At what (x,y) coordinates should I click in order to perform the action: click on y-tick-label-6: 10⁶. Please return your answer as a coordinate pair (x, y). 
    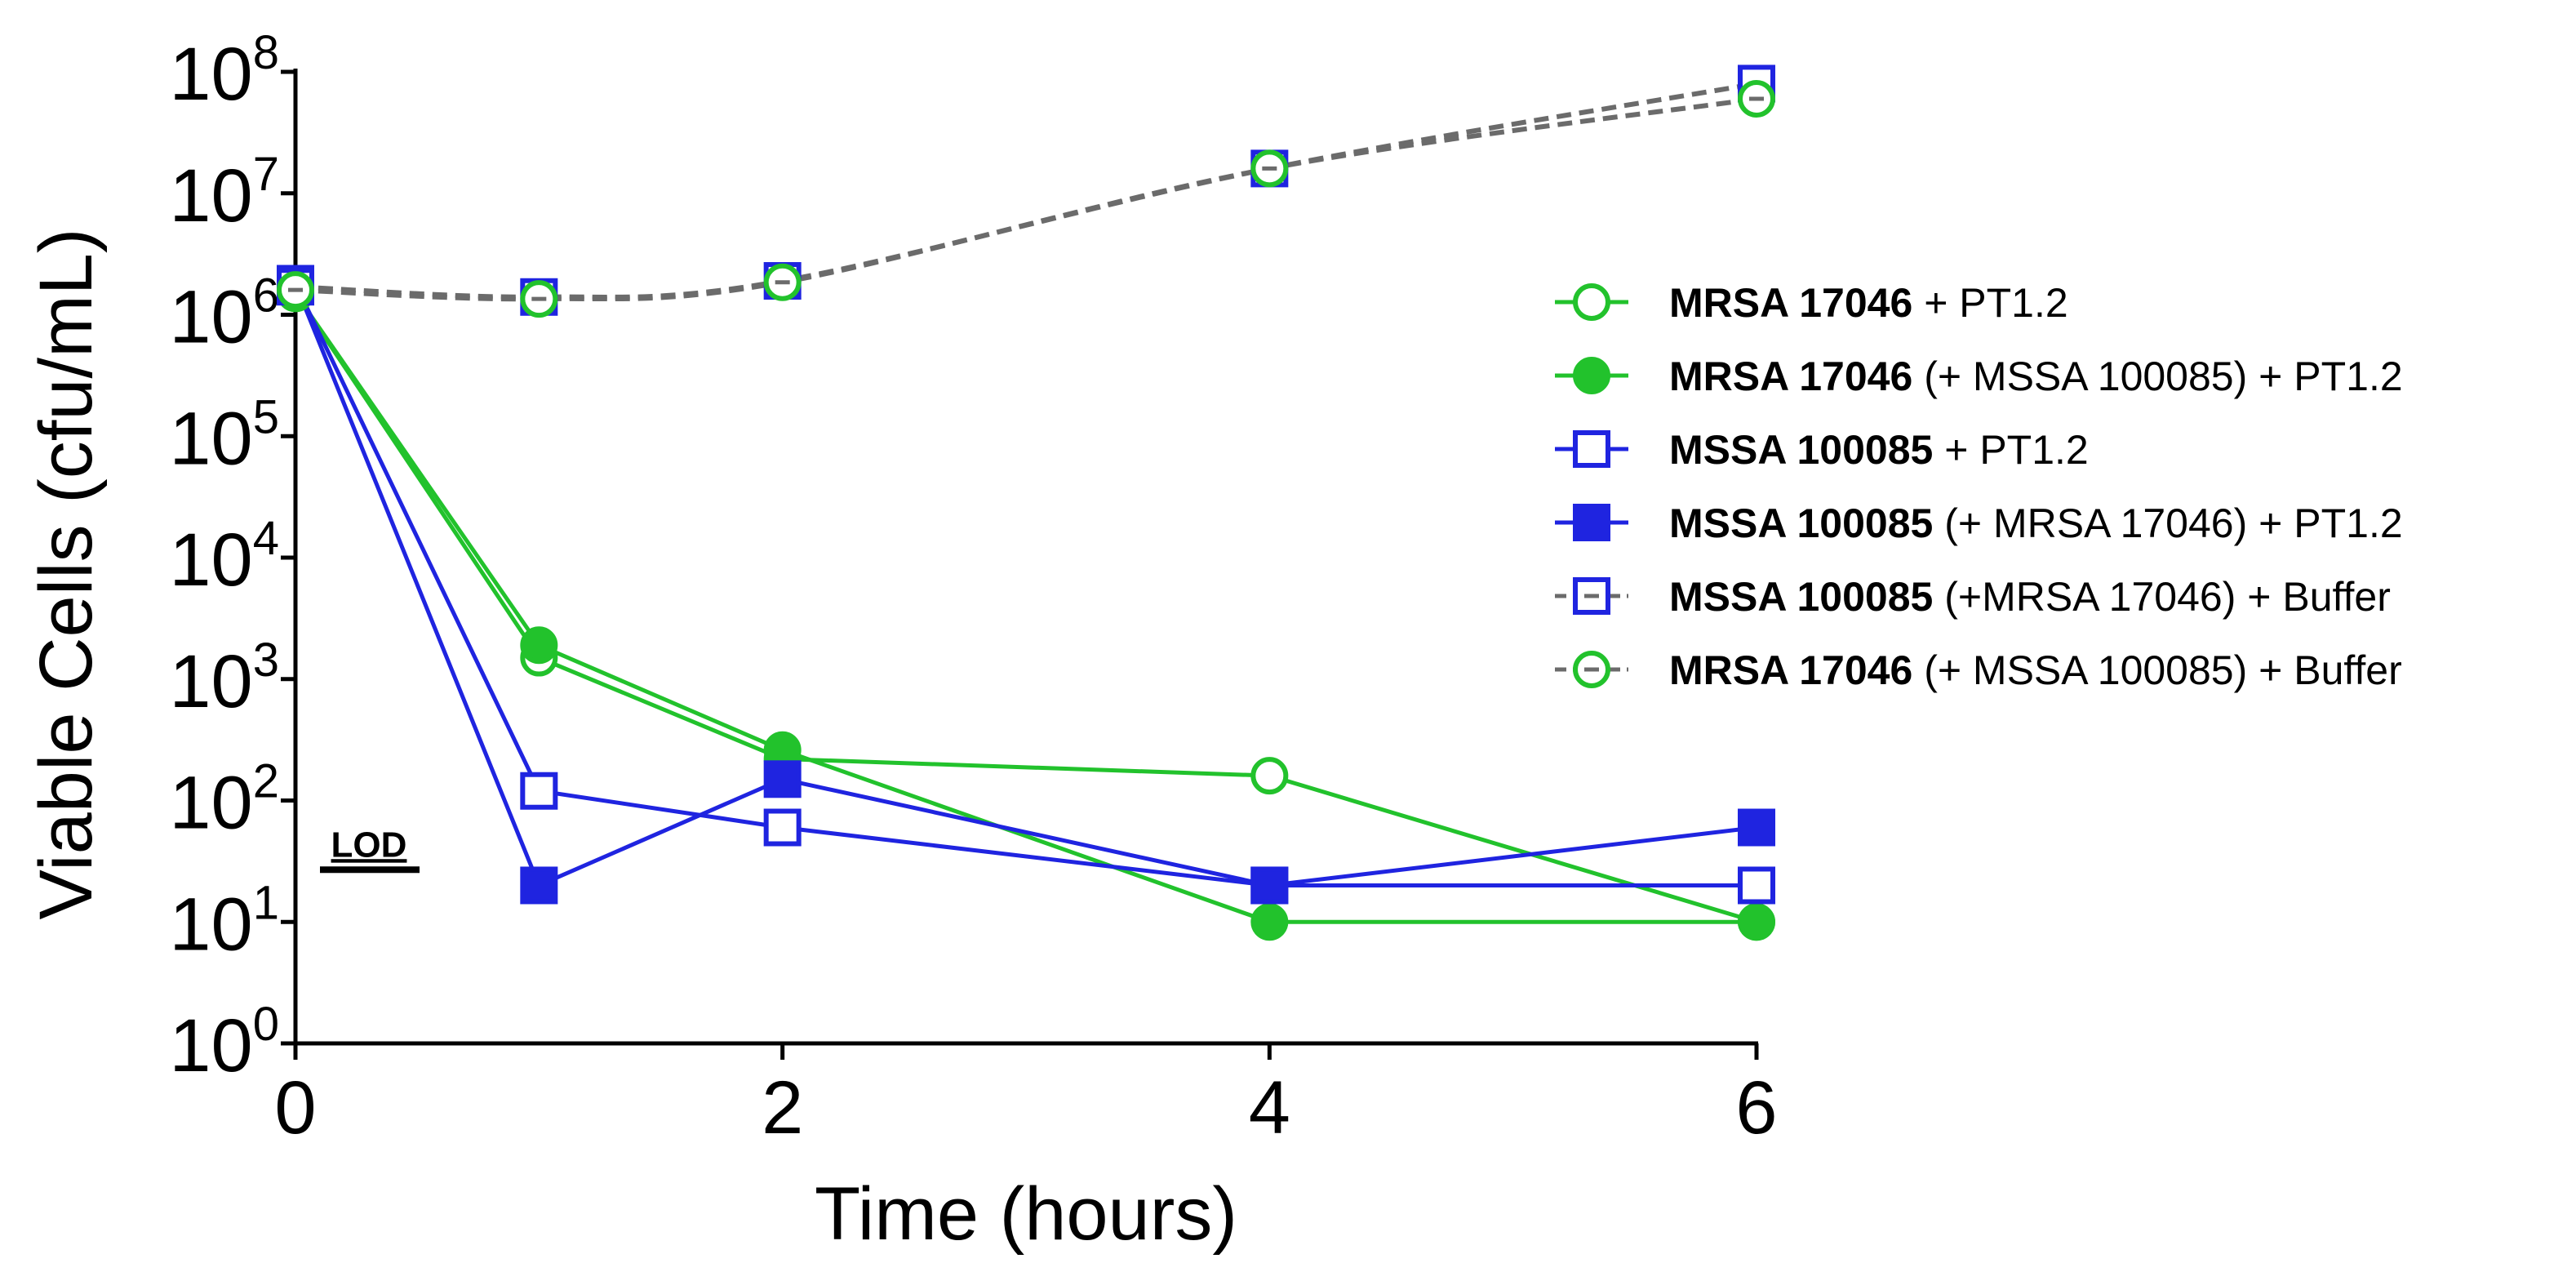
    Looking at the image, I should click on (224, 314).